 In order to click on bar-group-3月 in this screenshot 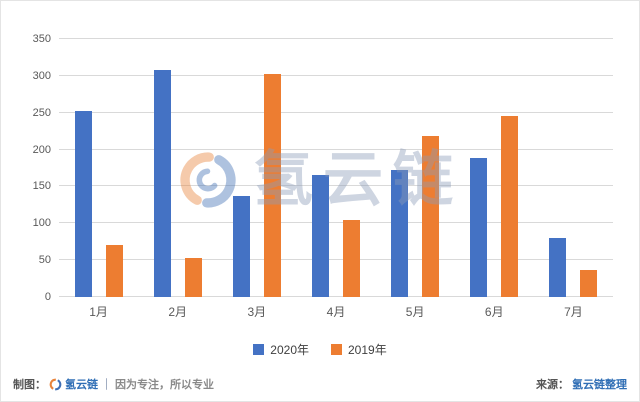, I will do `click(256, 168)`.